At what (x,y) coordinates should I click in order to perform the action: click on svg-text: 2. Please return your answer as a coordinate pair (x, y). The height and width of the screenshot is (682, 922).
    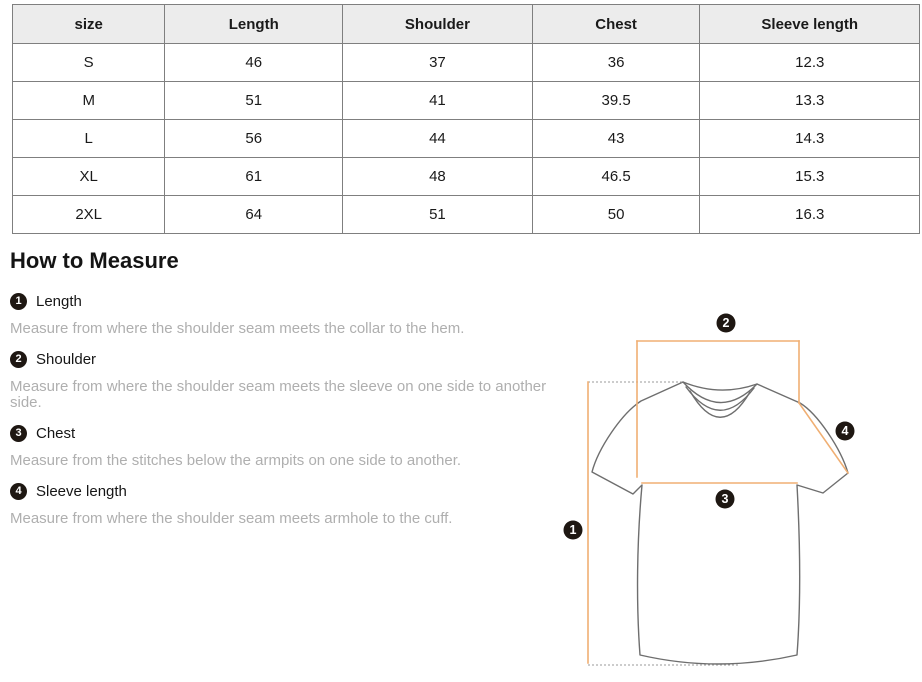
    Looking at the image, I should click on (726, 323).